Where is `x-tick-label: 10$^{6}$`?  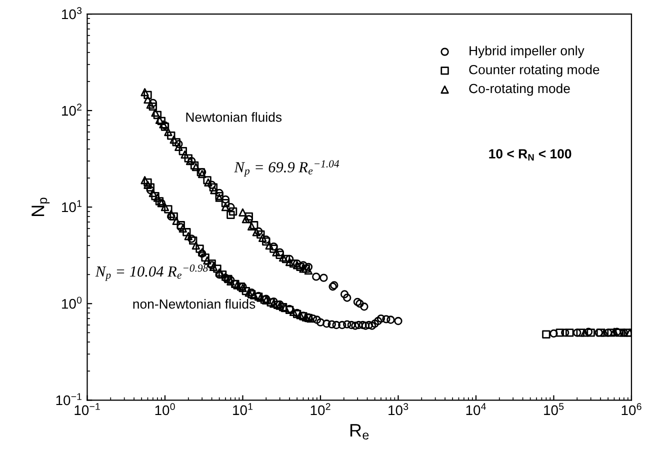
x-tick-label: 10$^{6}$ is located at coordinates (632, 409).